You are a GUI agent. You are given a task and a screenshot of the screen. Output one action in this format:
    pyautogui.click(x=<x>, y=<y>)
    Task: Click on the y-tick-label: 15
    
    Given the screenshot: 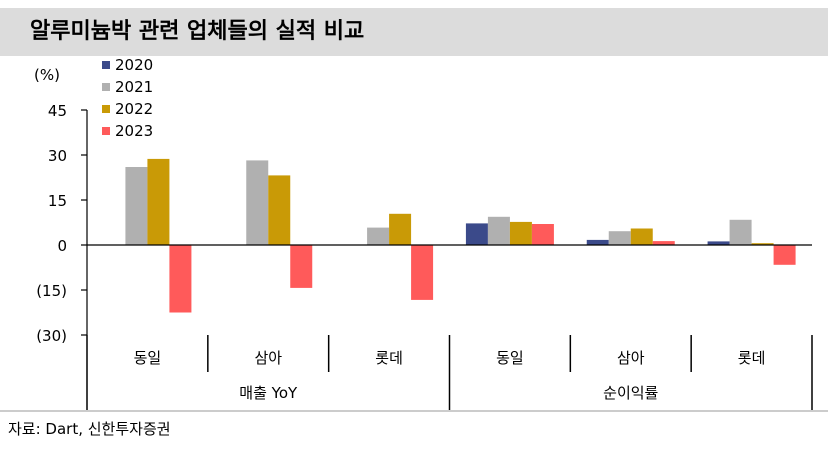 What is the action you would take?
    pyautogui.click(x=57, y=201)
    